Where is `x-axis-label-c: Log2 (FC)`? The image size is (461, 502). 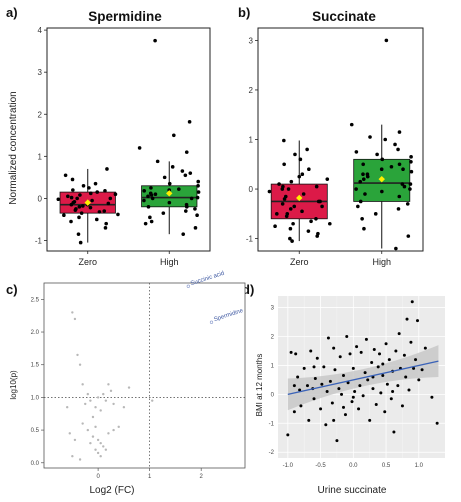
x-axis-label-c: Log2 (FC) is located at coordinates (111, 490).